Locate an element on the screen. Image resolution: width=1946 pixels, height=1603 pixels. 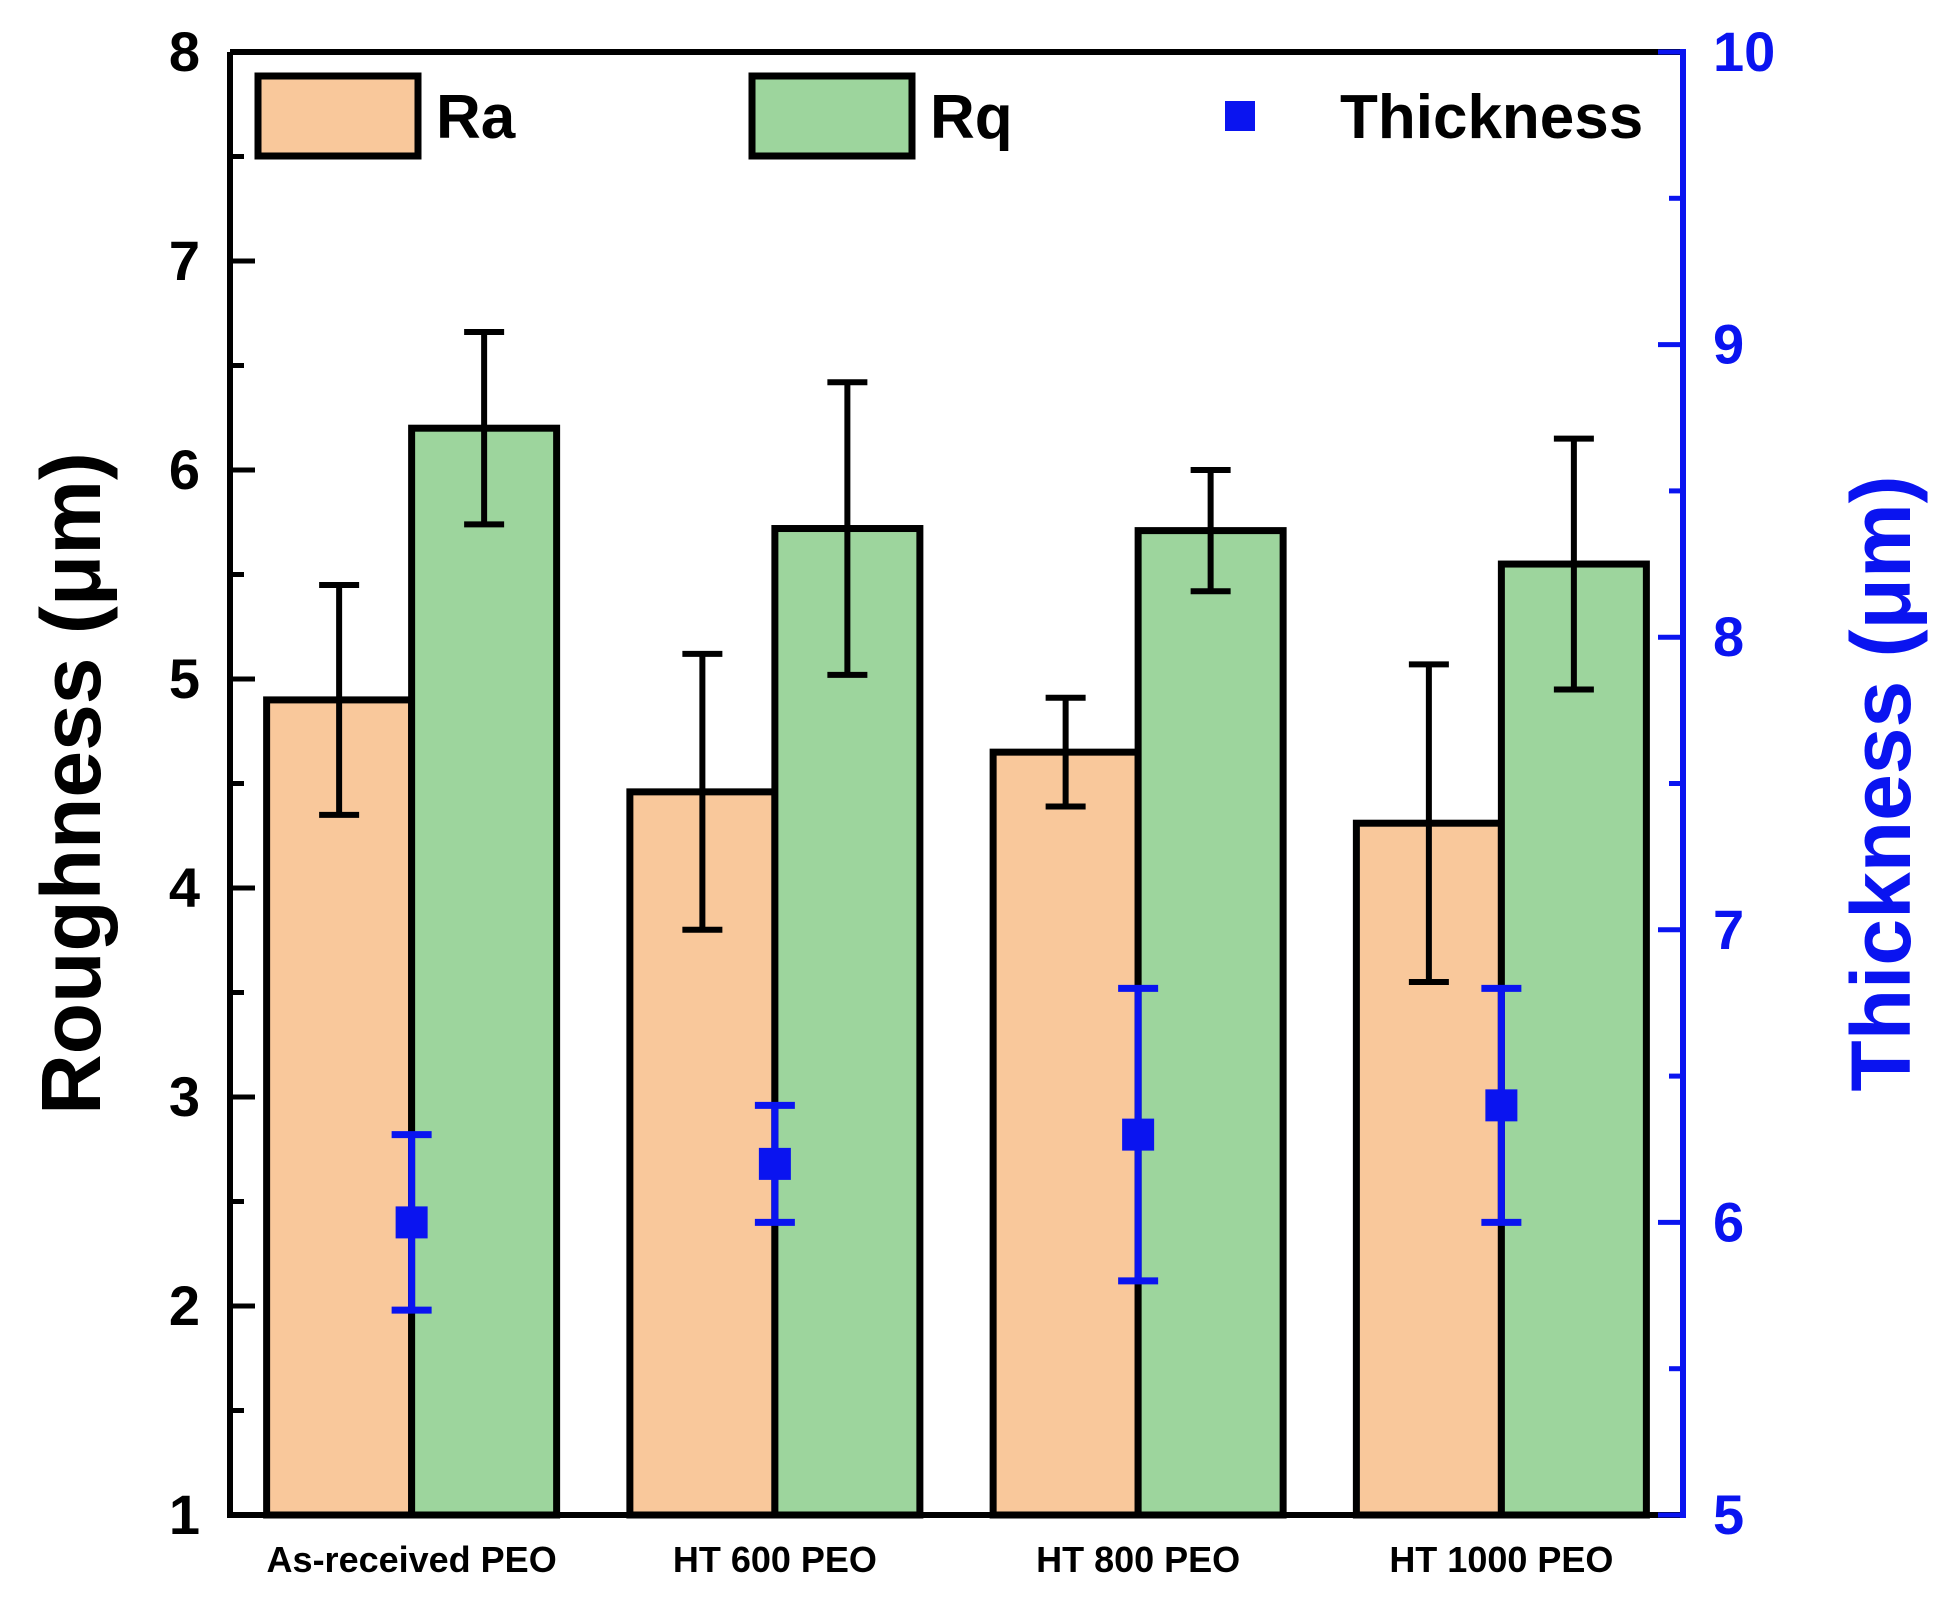
x-tick-label-3: HT 800 PEO is located at coordinates (1138, 1559).